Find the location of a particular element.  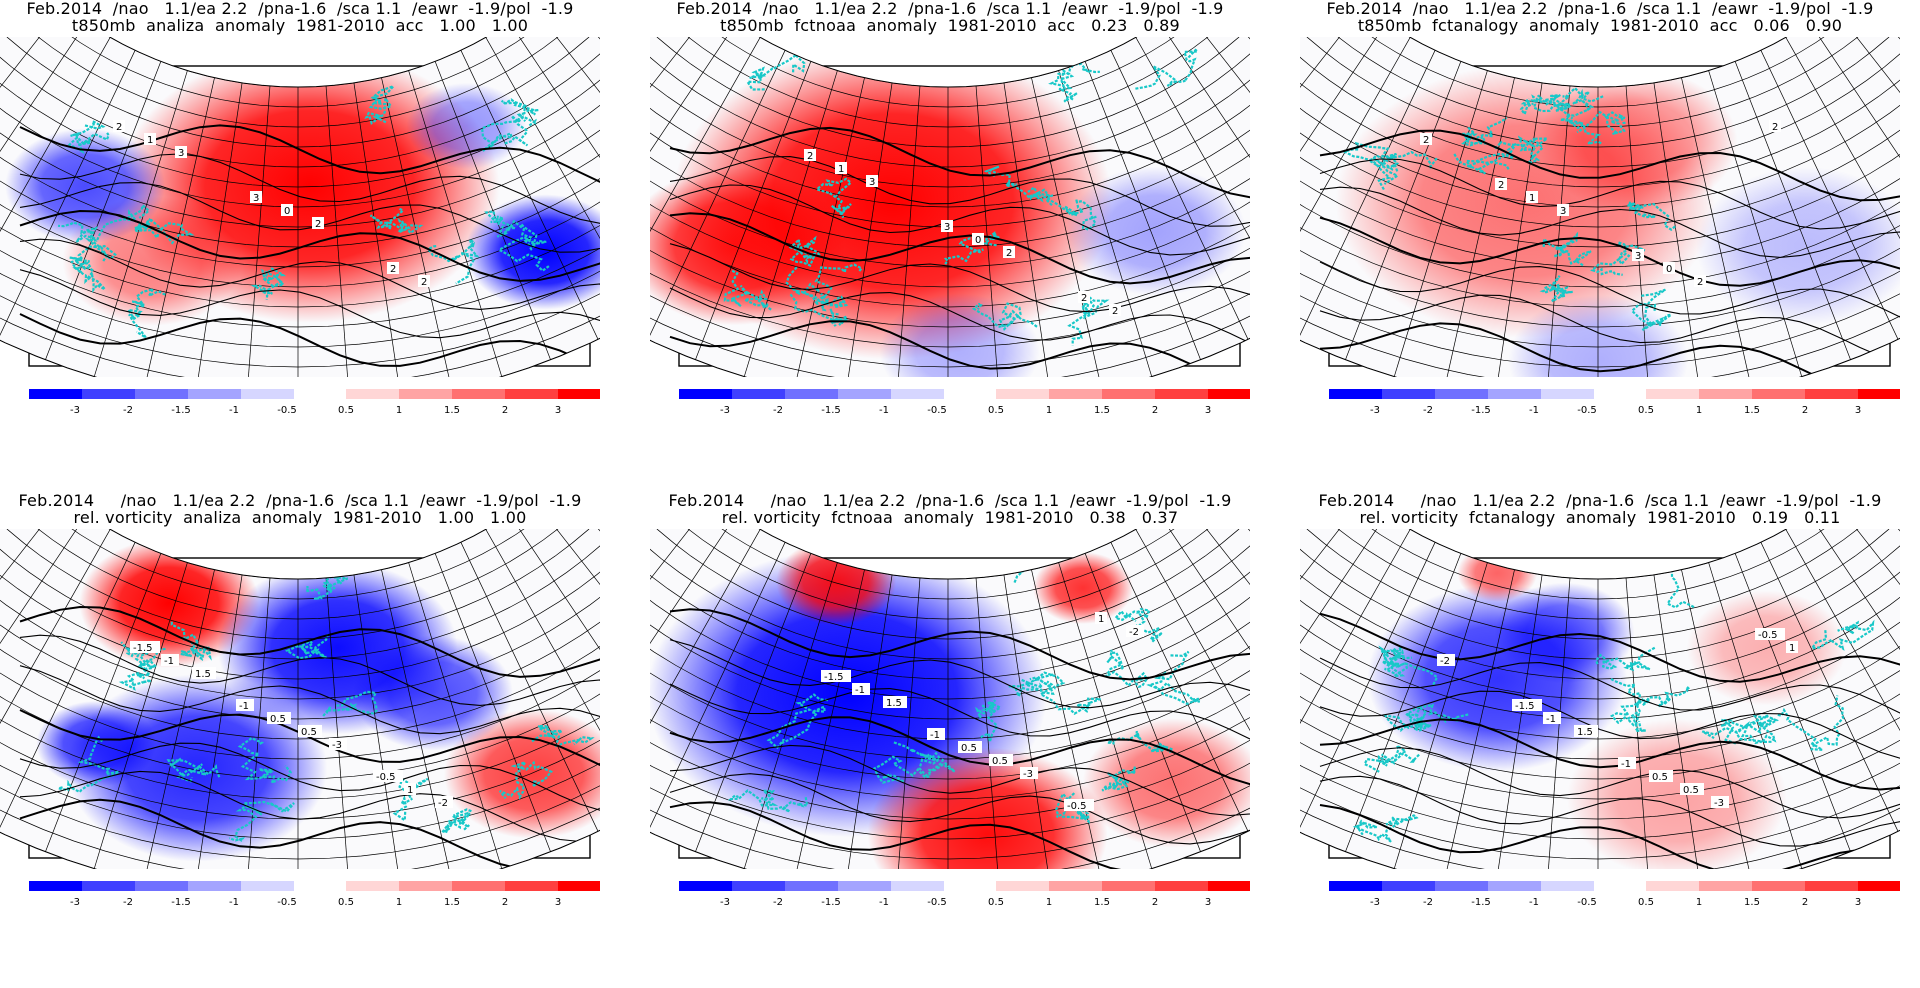

contour-label: -3 is located at coordinates (1719, 803).